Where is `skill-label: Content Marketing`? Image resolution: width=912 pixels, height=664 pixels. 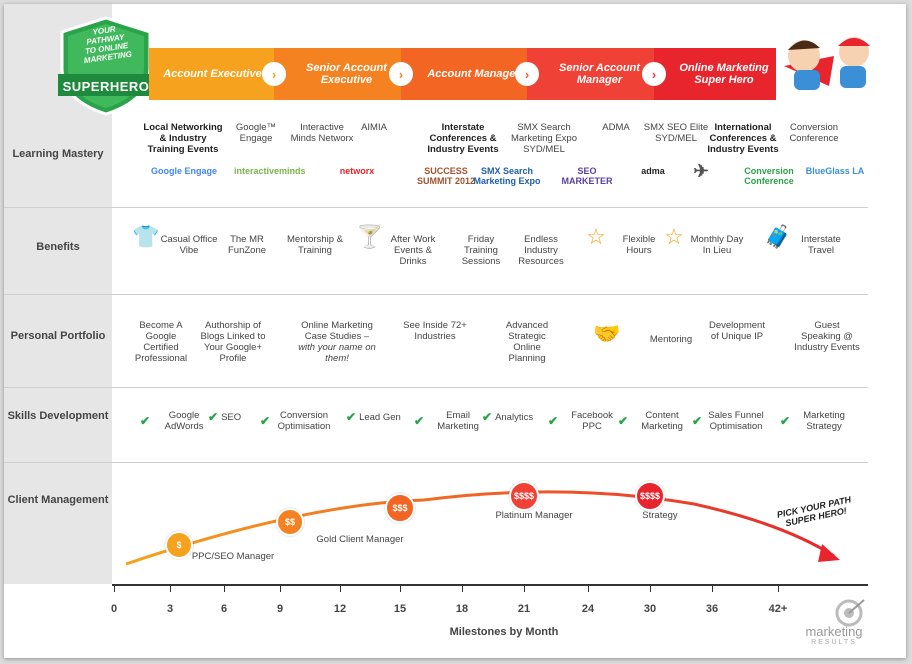 skill-label: Content Marketing is located at coordinates (662, 421).